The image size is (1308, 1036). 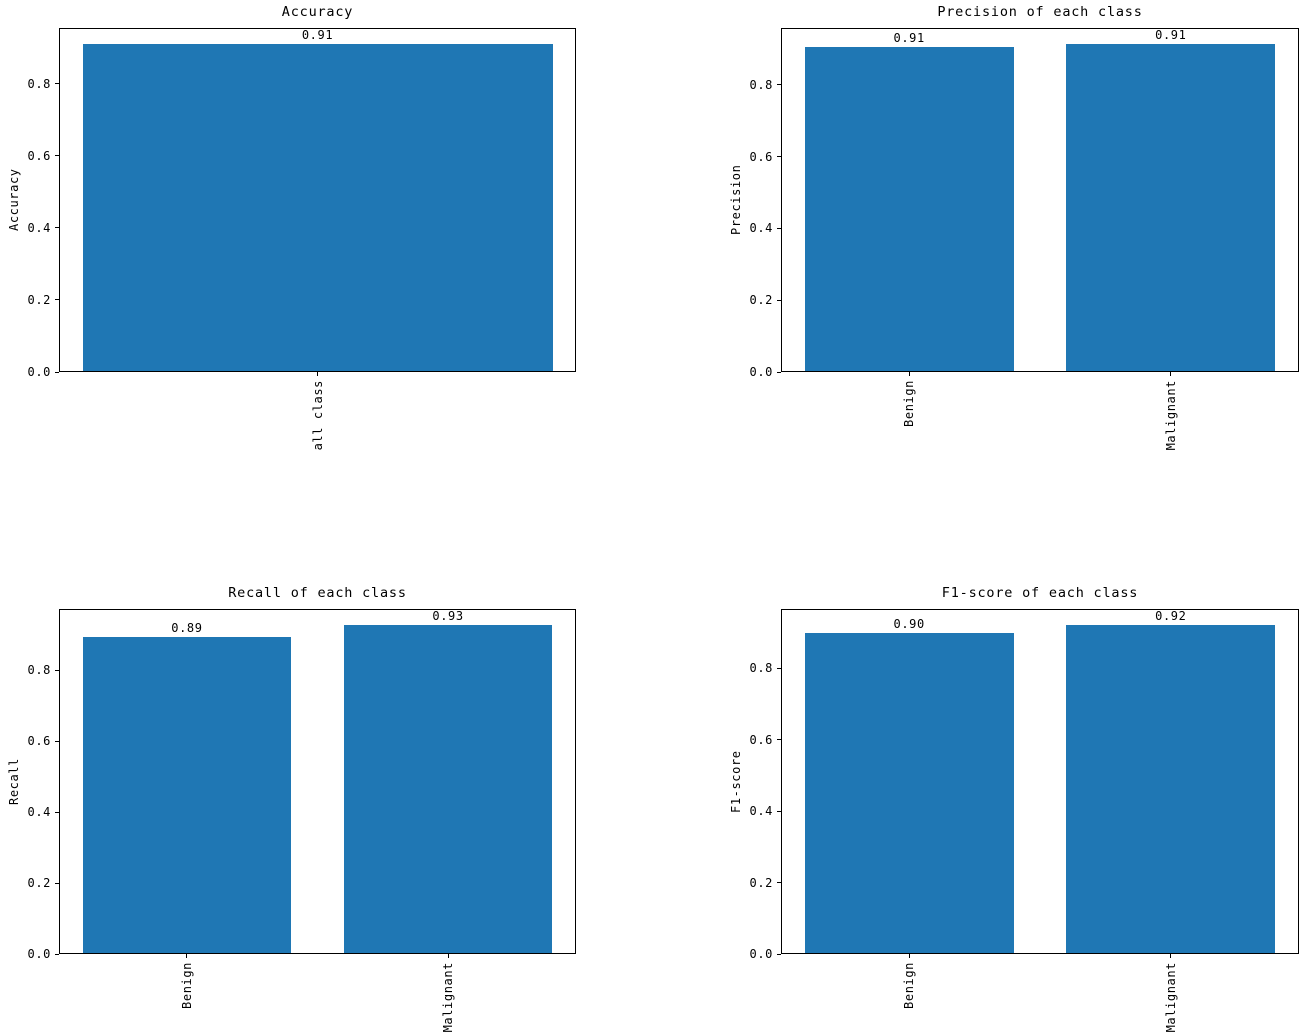 What do you see at coordinates (1171, 616) in the screenshot?
I see `bar-value-label: 0.92` at bounding box center [1171, 616].